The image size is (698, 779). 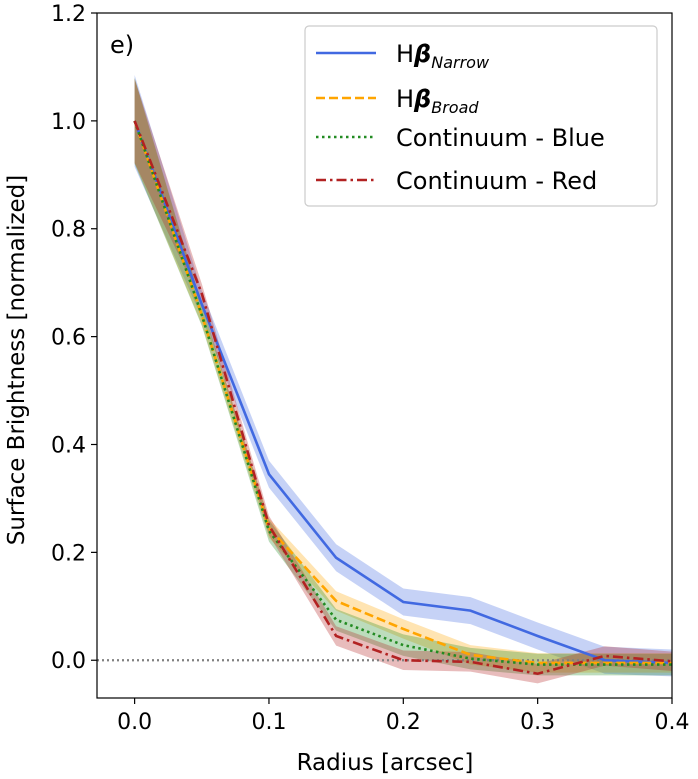 I want to click on x-tick-label: 0.3, so click(x=537, y=722).